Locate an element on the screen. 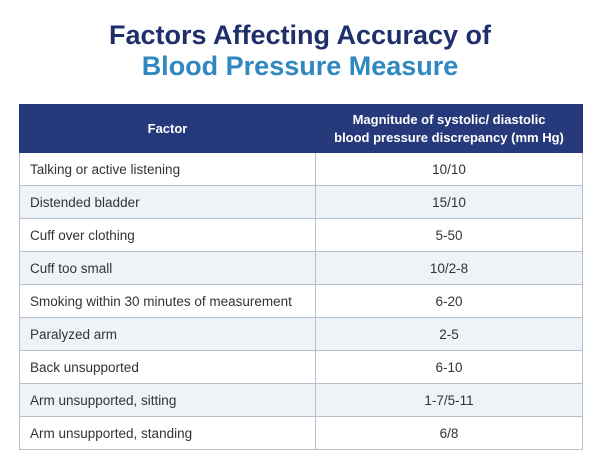 This screenshot has width=600, height=470. magnitude-cell: 6-20 is located at coordinates (449, 301).